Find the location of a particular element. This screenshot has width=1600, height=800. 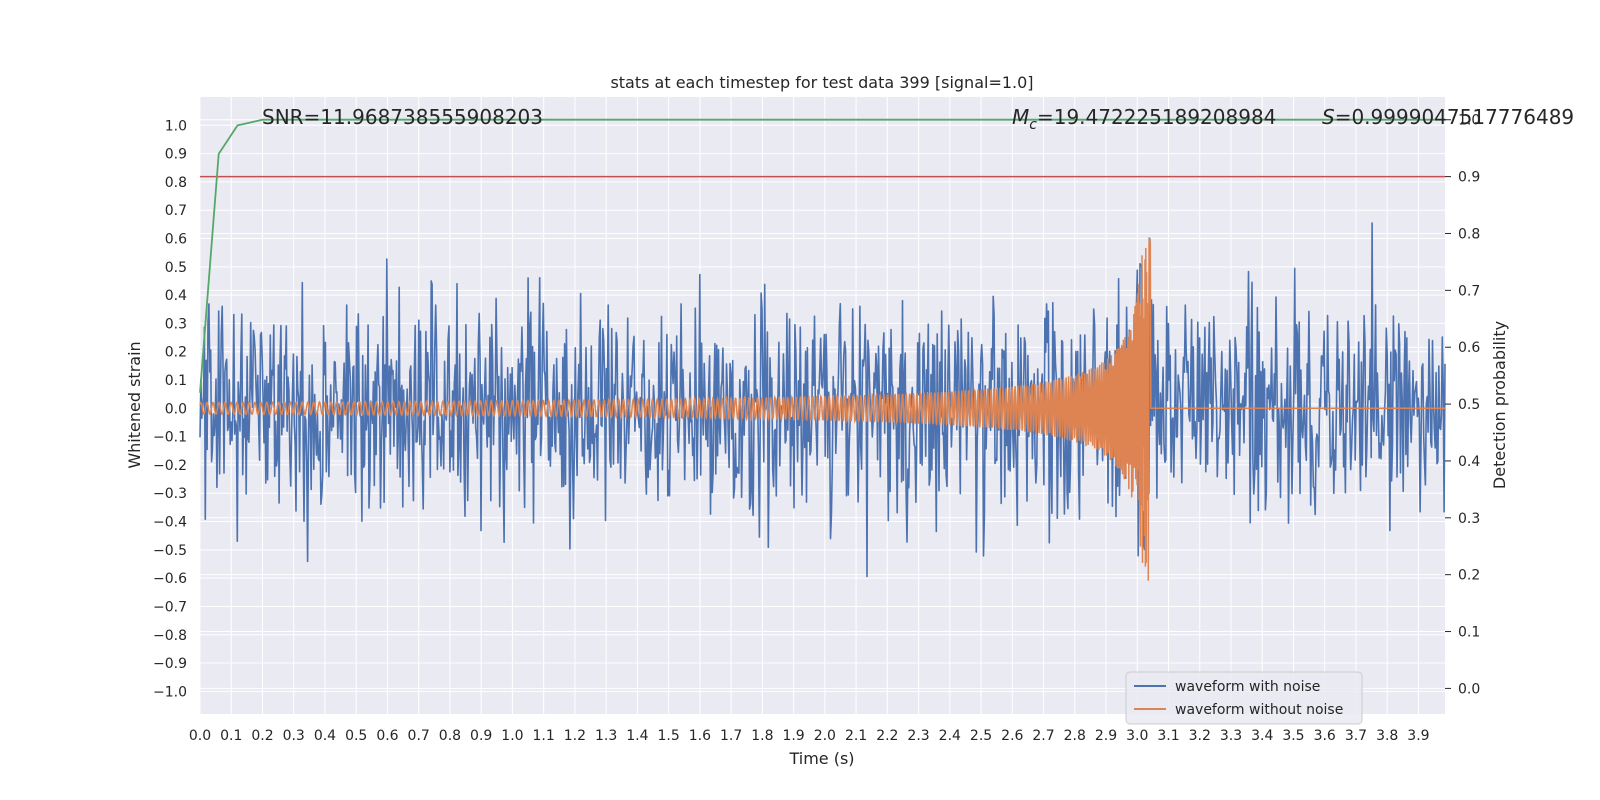

y-tick-label: 0.1 is located at coordinates (176, 381).